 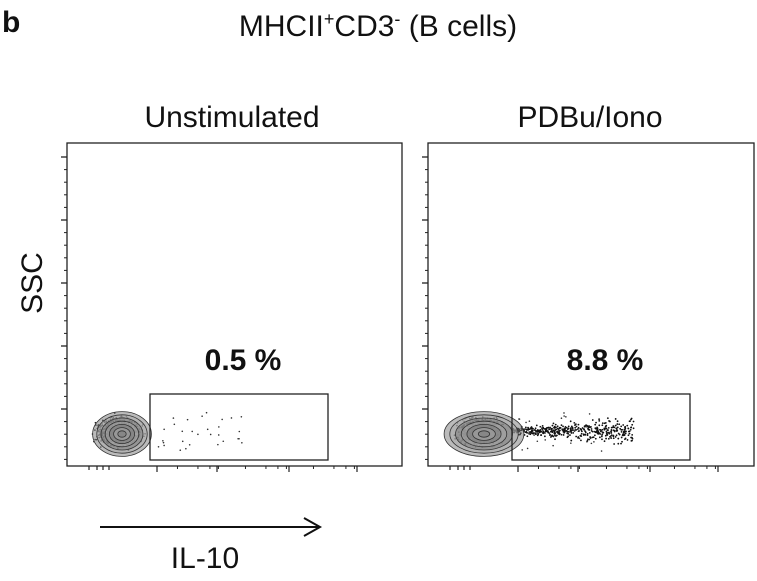 I want to click on title-part: MHCII, so click(x=281, y=26).